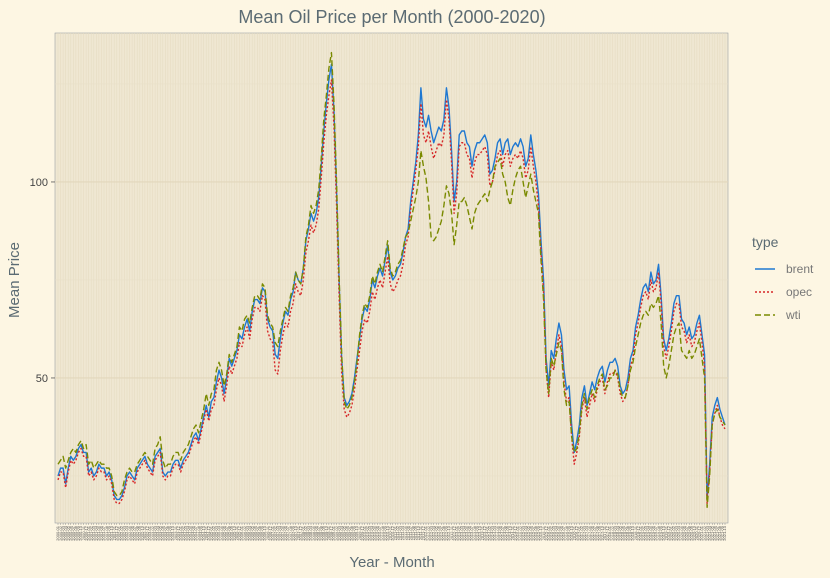  Describe the element at coordinates (318, 532) in the screenshot. I see `x-tick-label: 2008-07` at that location.